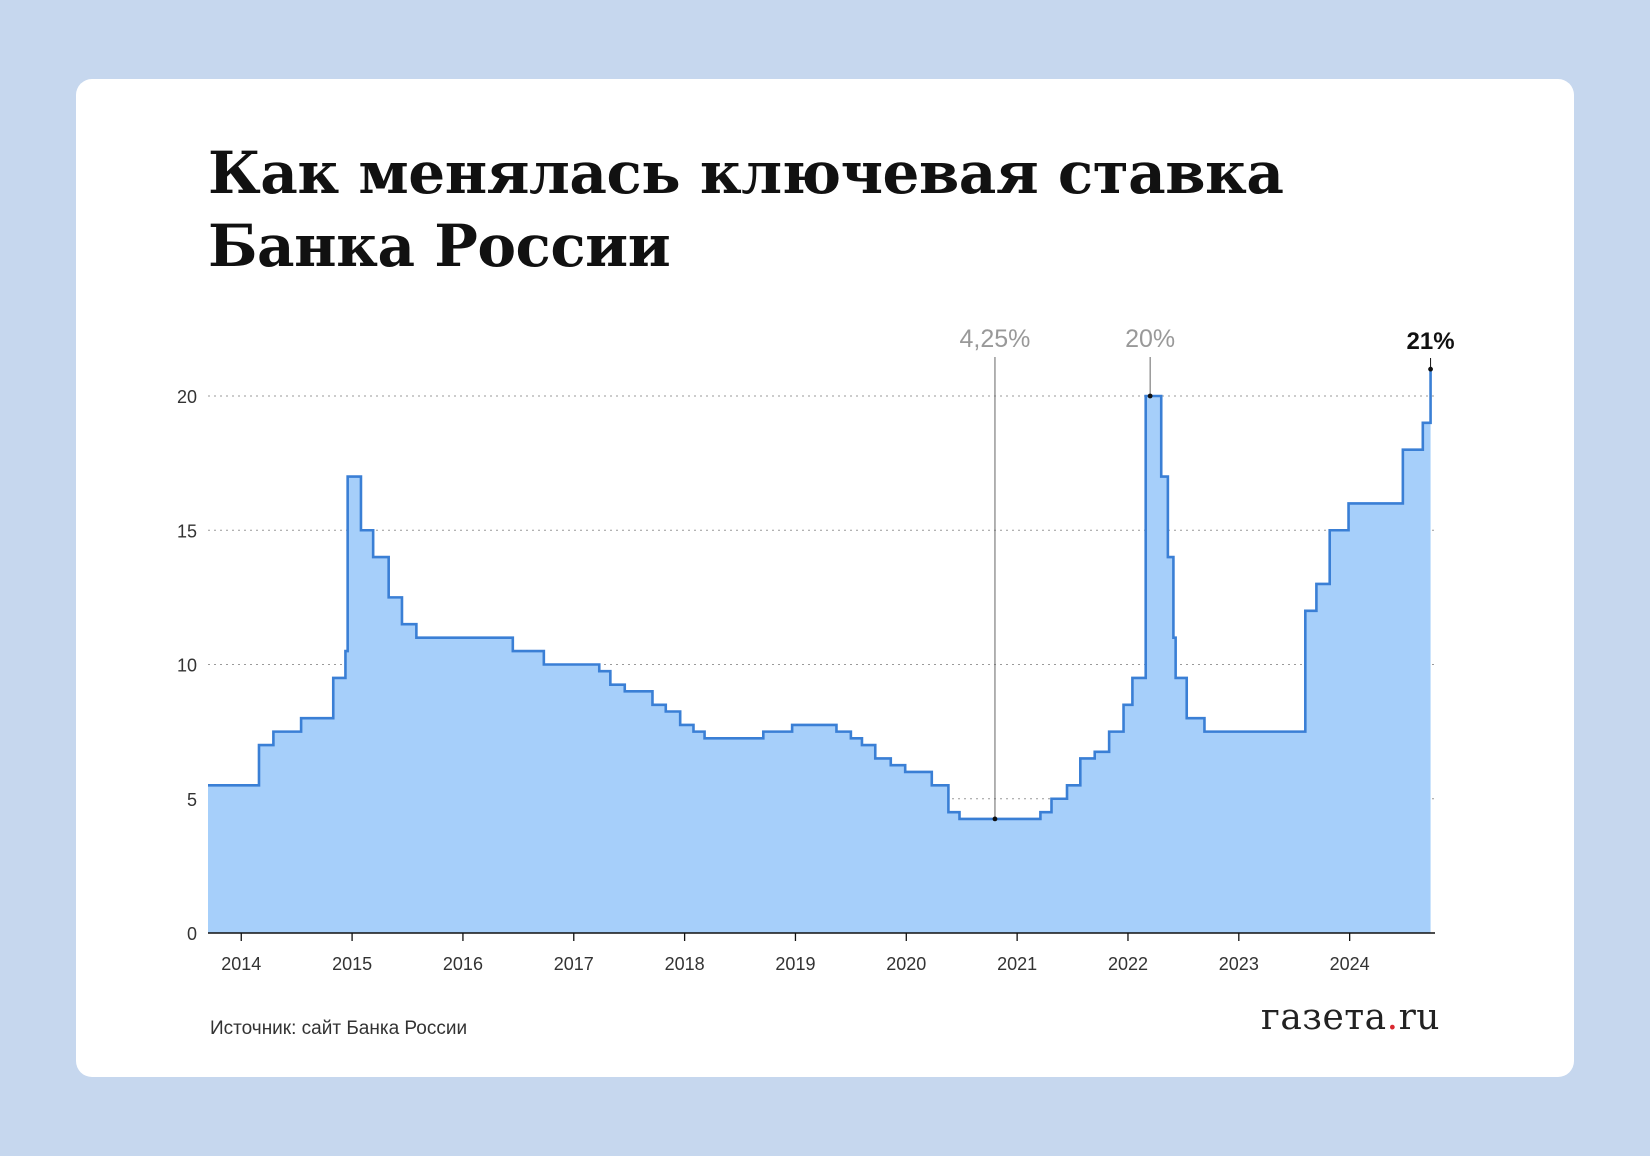 This screenshot has height=1156, width=1650. What do you see at coordinates (746, 173) in the screenshot?
I see `chart-title-line-1: Как менялась ключевая ставка` at bounding box center [746, 173].